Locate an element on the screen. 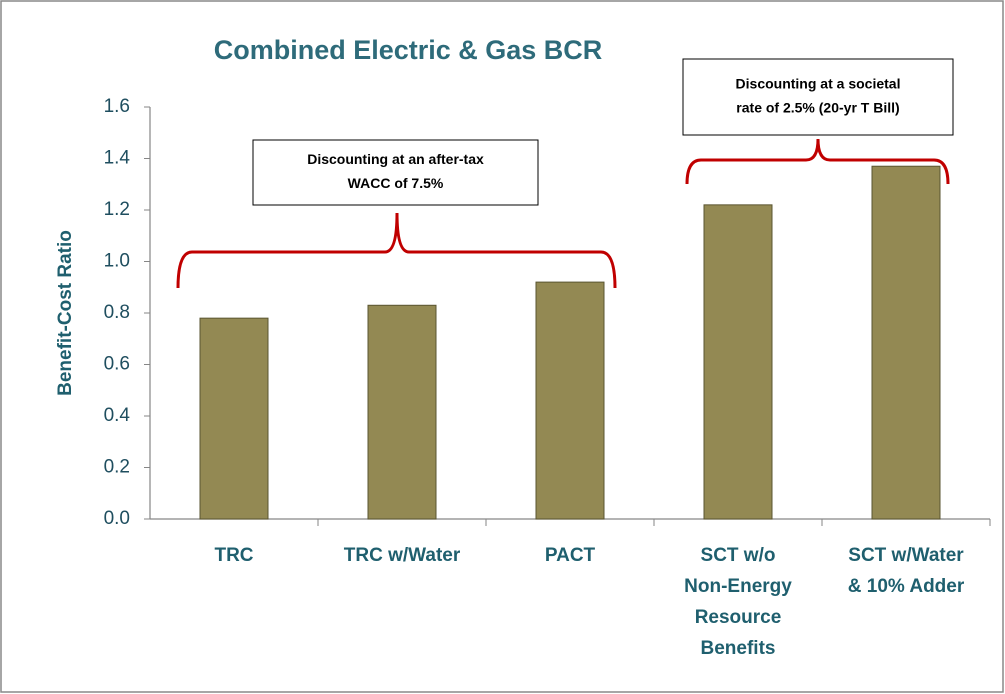  y-tick-label: 1.2 is located at coordinates (117, 209).